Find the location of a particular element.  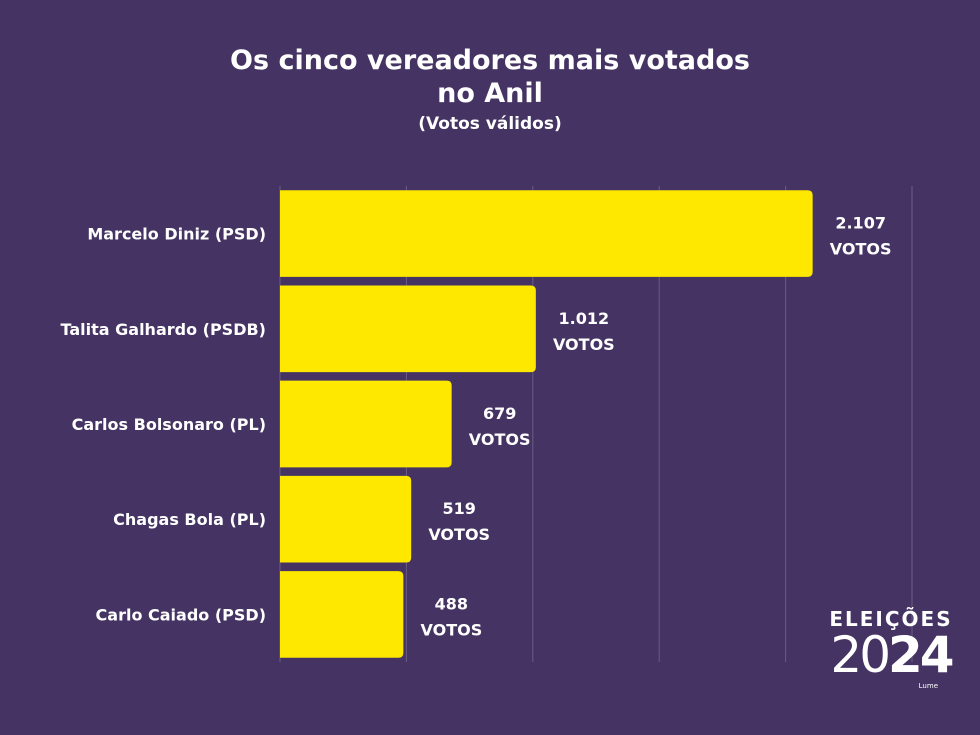

category-label: Carlo Caiado (PSD) is located at coordinates (181, 614).